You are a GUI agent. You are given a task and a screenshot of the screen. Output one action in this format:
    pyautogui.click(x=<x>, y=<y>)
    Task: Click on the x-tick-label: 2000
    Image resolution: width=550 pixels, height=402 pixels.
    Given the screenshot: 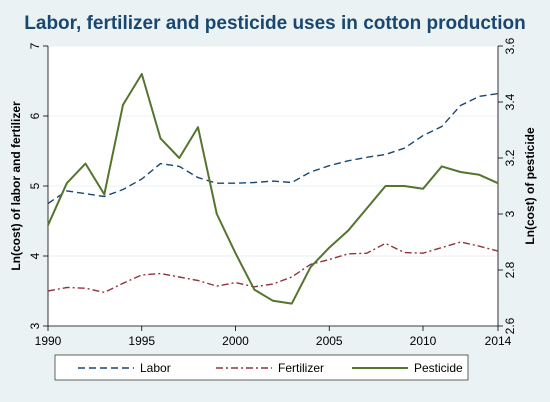 What is the action you would take?
    pyautogui.click(x=235, y=341)
    